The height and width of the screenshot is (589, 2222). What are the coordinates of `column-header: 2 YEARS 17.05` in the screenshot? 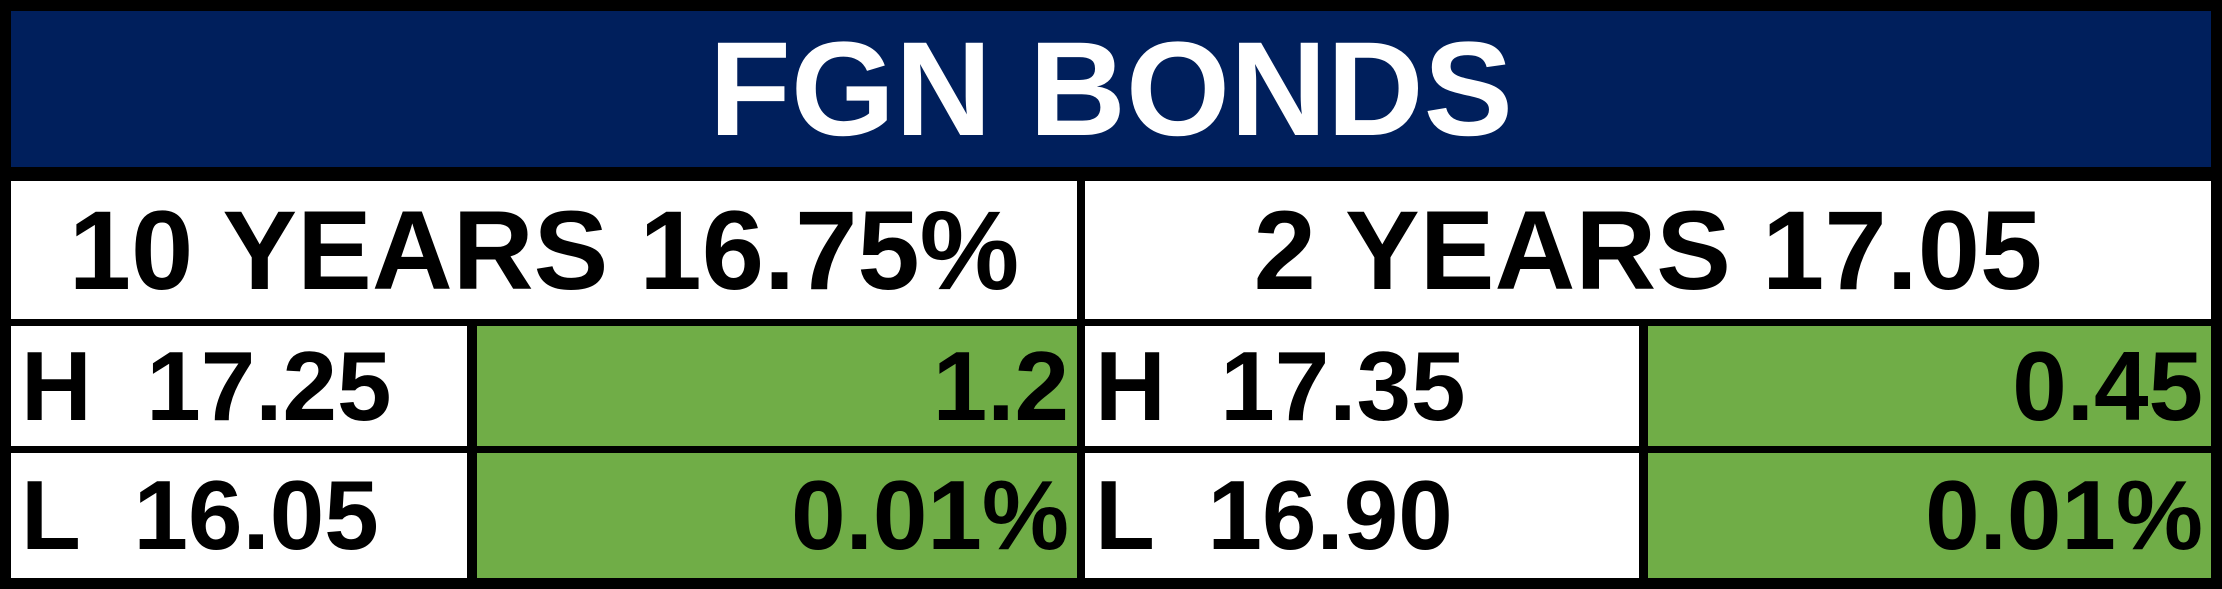 It's located at (1648, 250).